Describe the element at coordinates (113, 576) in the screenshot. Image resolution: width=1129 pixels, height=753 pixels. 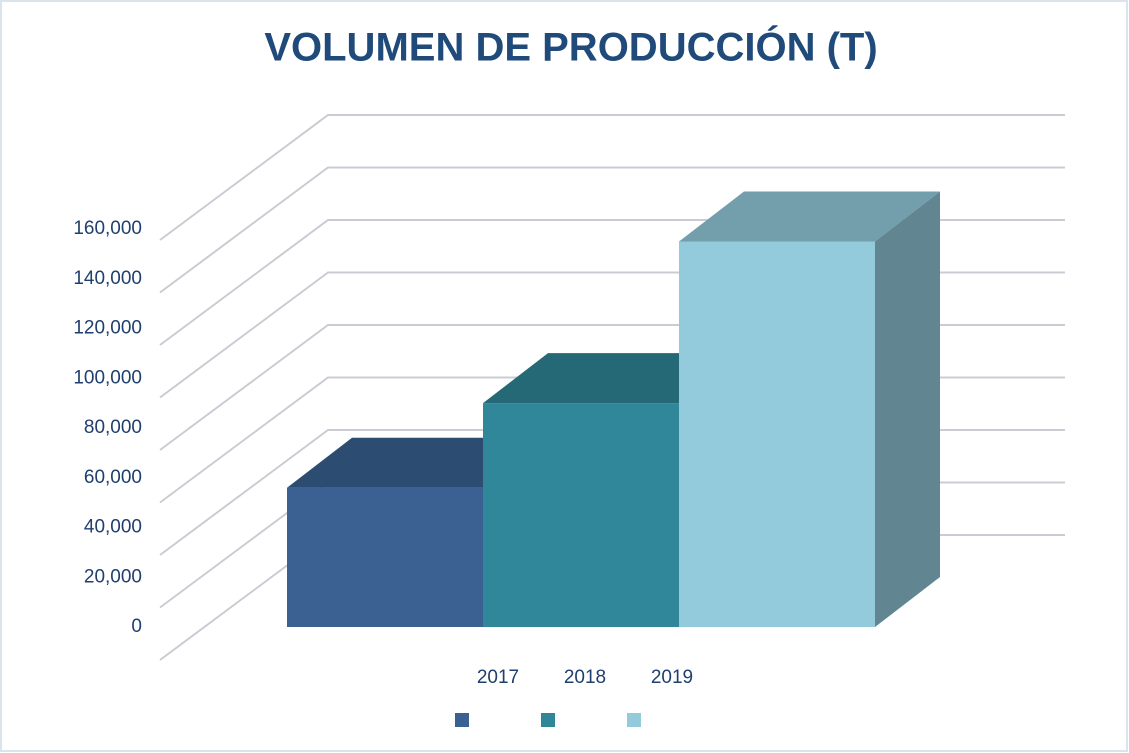
I see `y-tick-label: 20,000` at that location.